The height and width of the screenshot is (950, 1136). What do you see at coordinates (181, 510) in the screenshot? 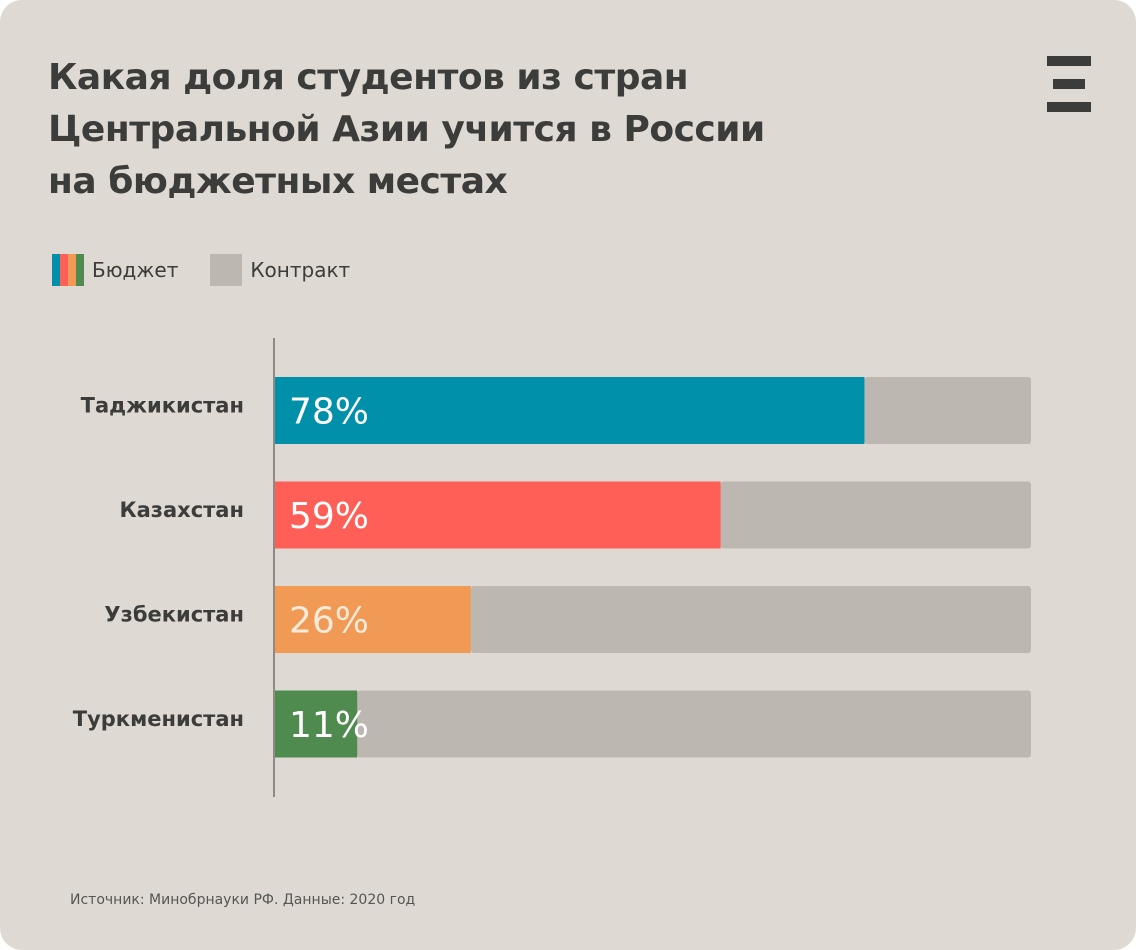
I see `category-label: Казахстан` at bounding box center [181, 510].